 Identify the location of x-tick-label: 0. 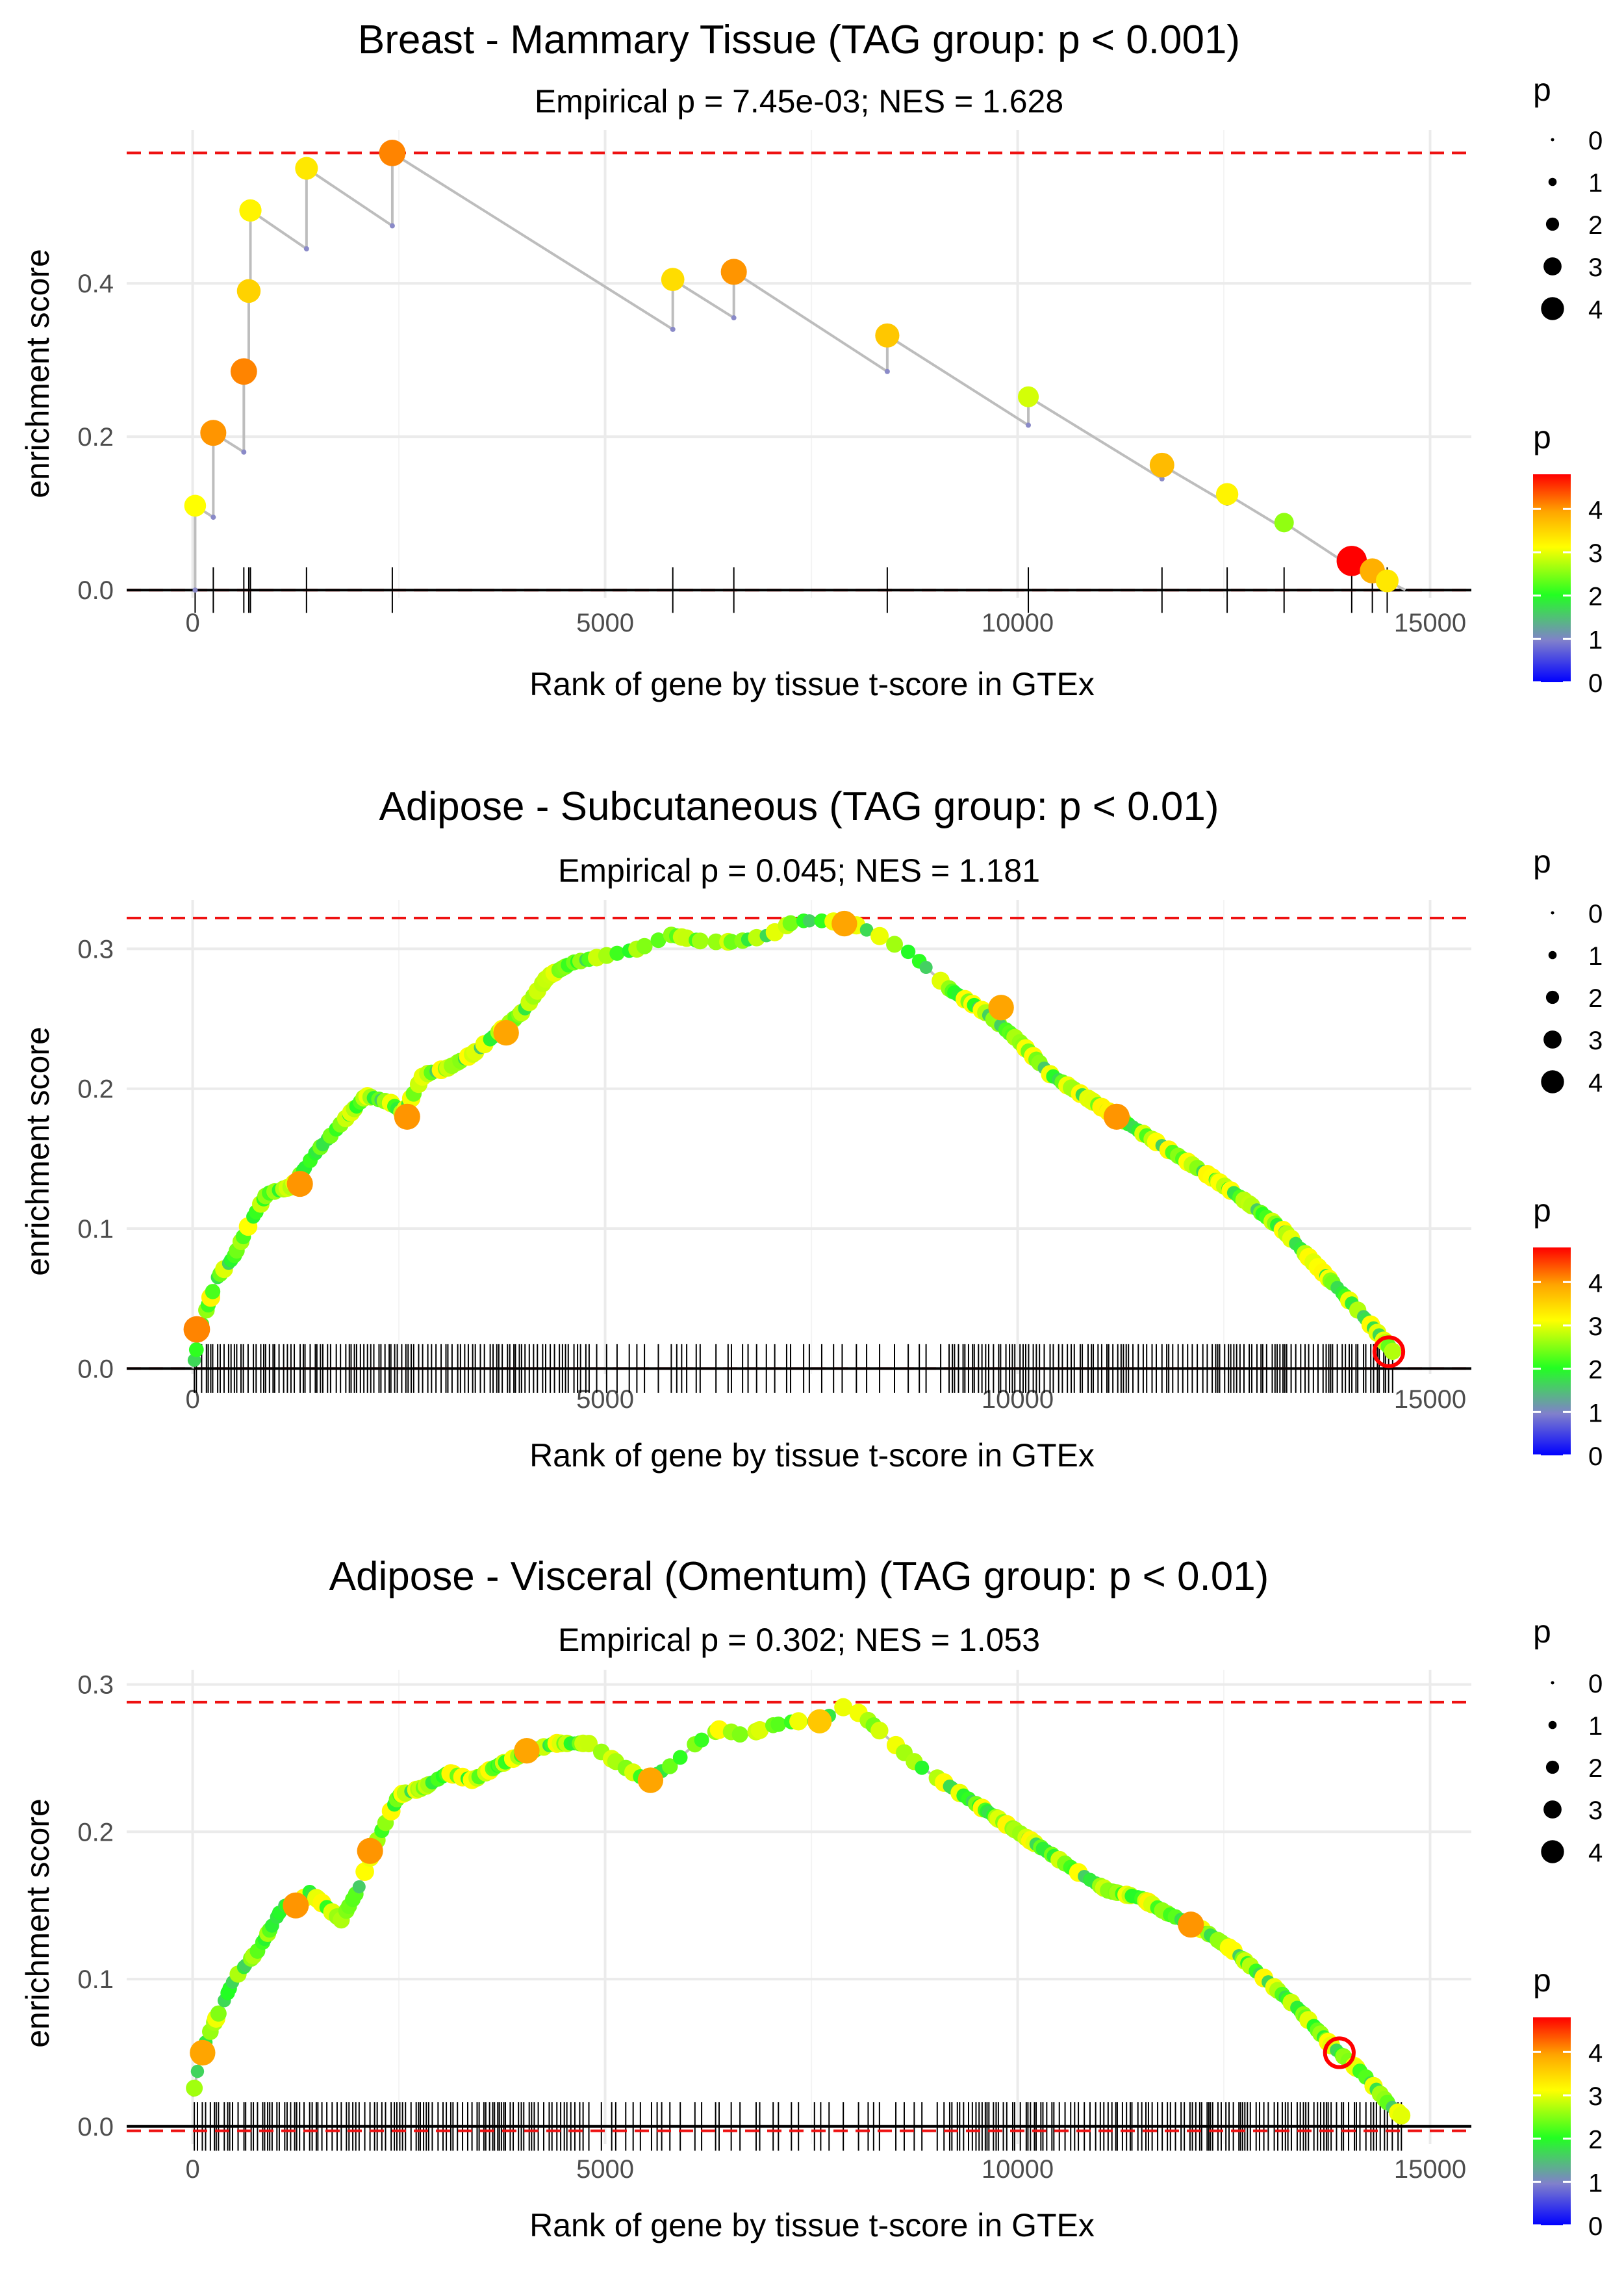
(192, 623).